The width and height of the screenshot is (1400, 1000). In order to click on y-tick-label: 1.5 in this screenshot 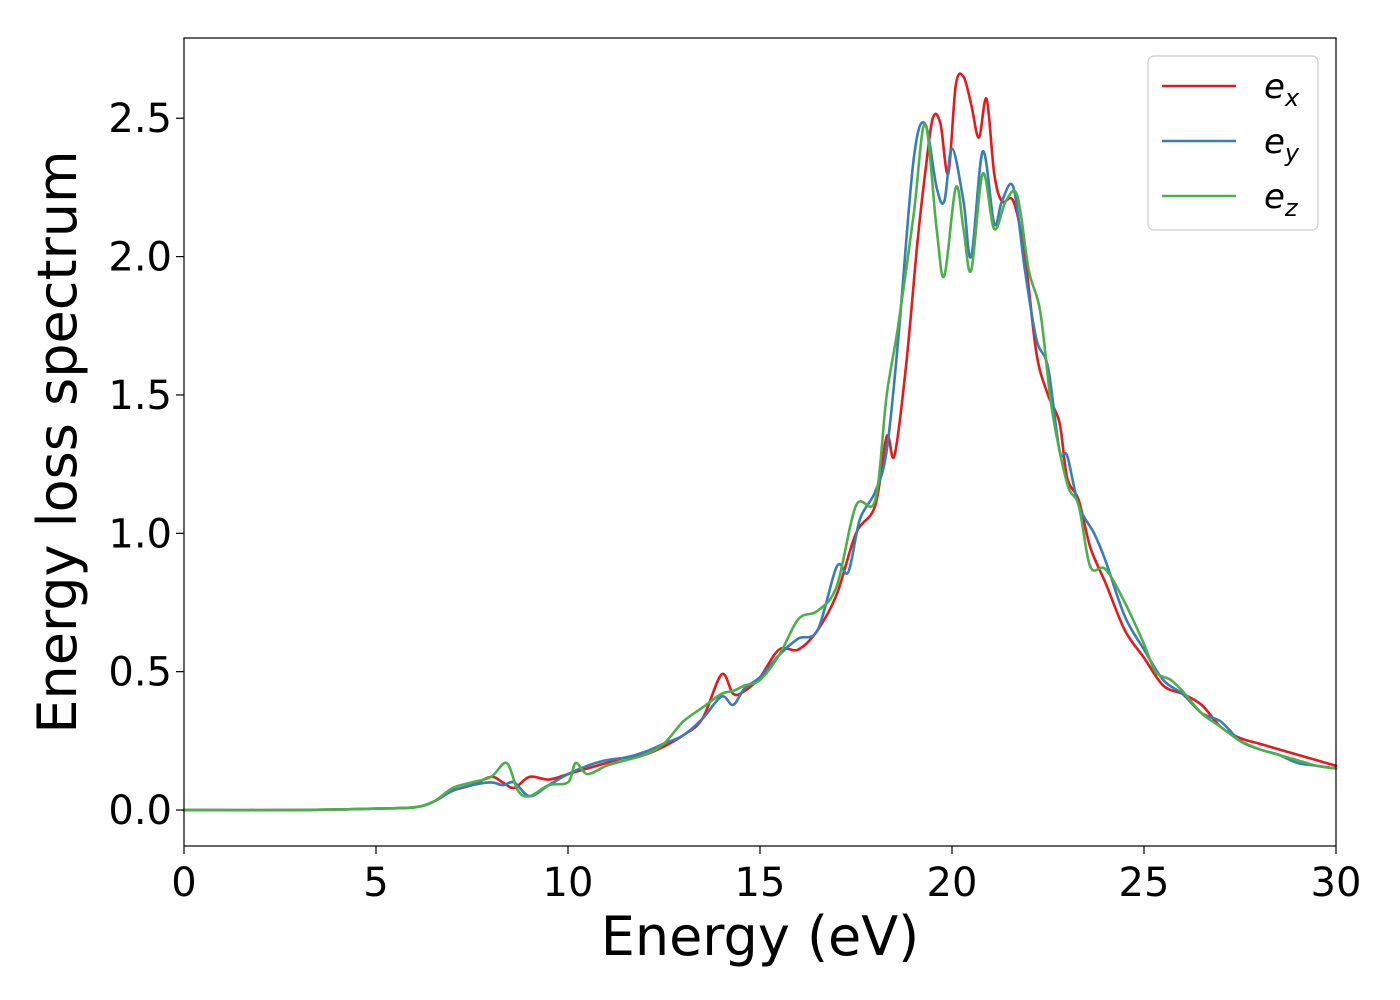, I will do `click(140, 396)`.